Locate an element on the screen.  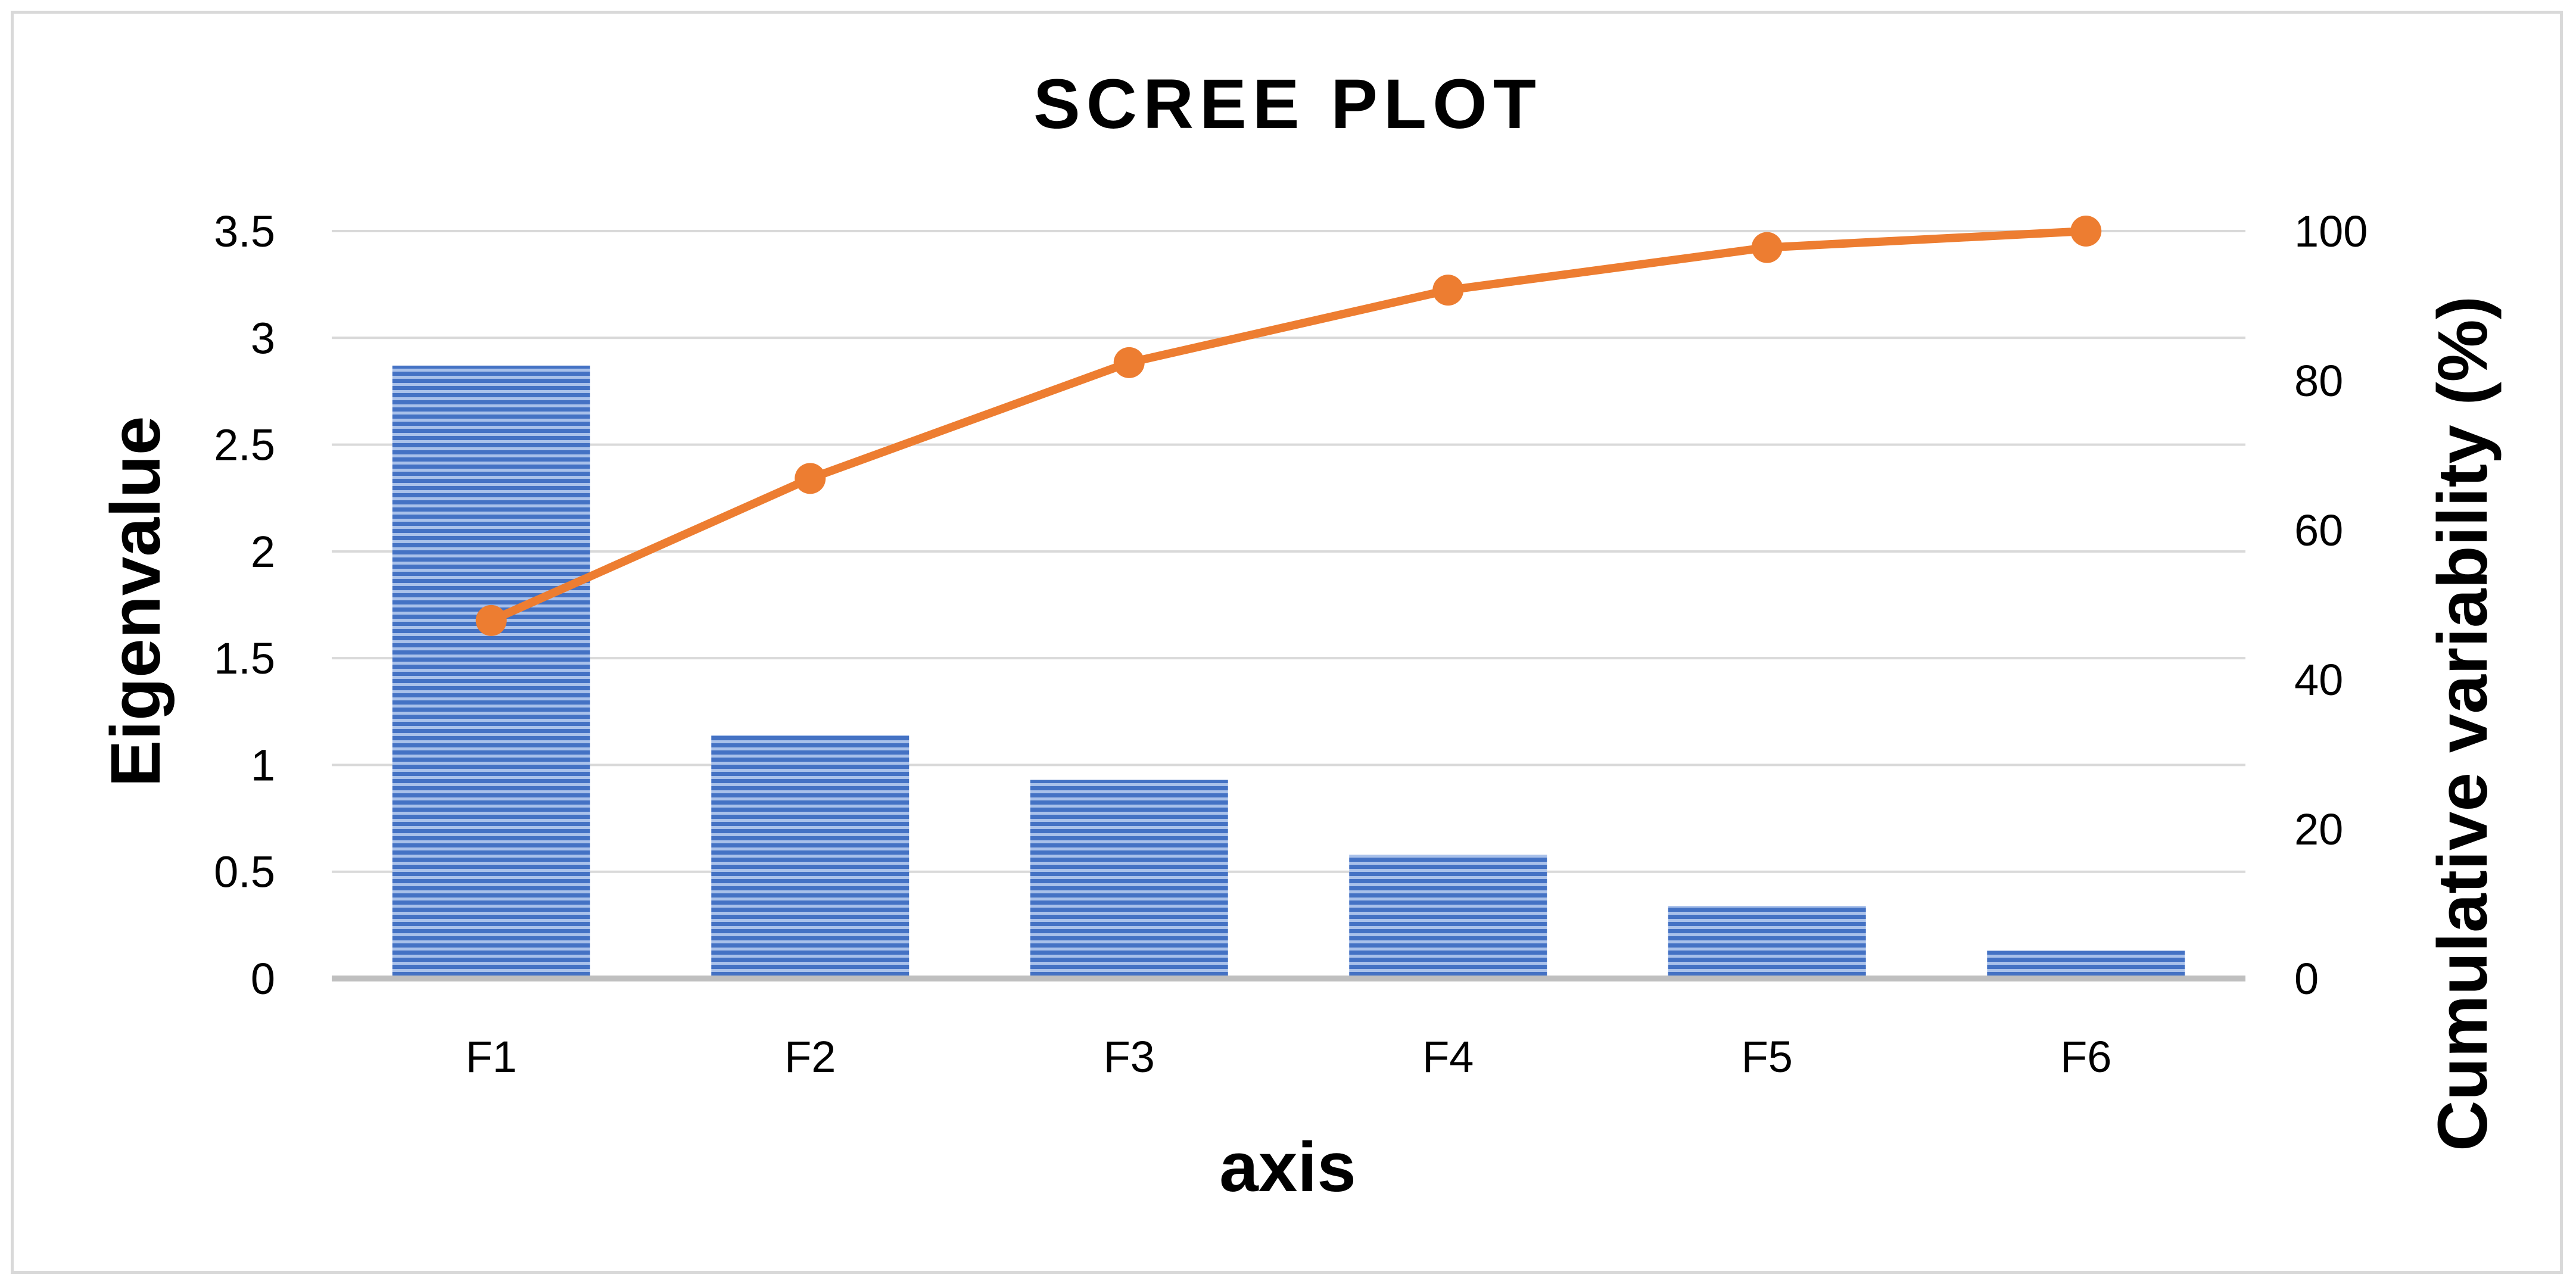
bar-f3 is located at coordinates (1129, 879).